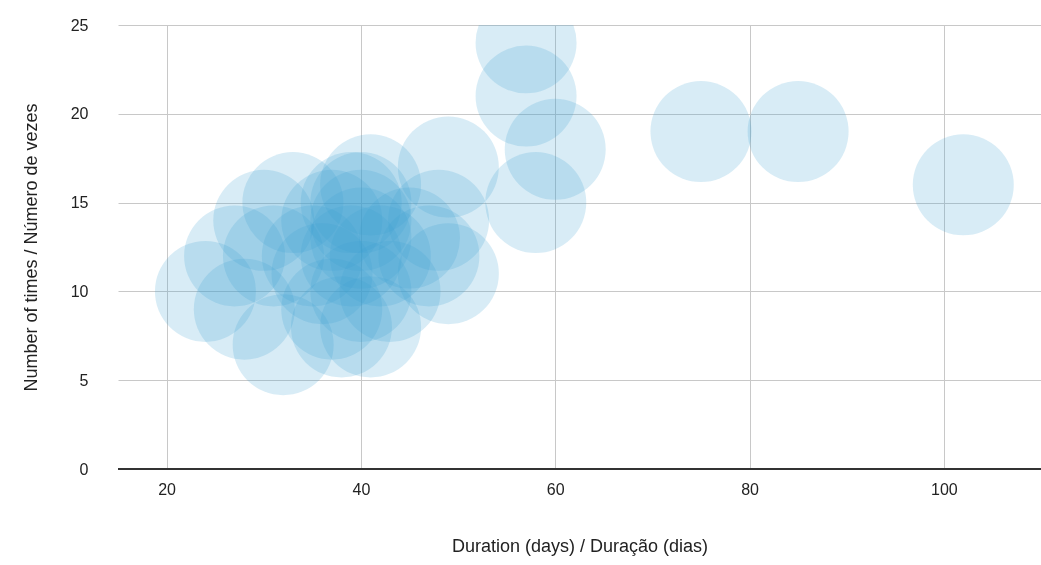  I want to click on x-tick-label: 100, so click(944, 489).